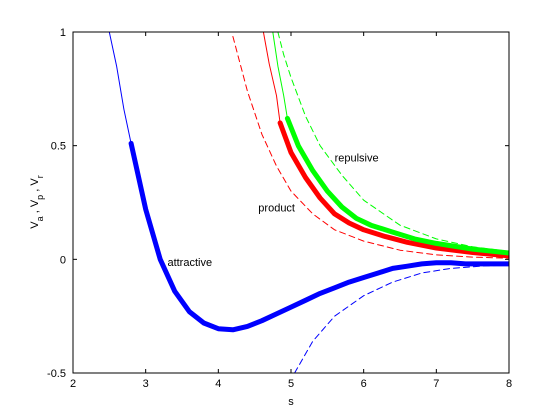 Image resolution: width=560 pixels, height=420 pixels. Describe the element at coordinates (40, 197) in the screenshot. I see `y-axis-title-subscript: p` at that location.